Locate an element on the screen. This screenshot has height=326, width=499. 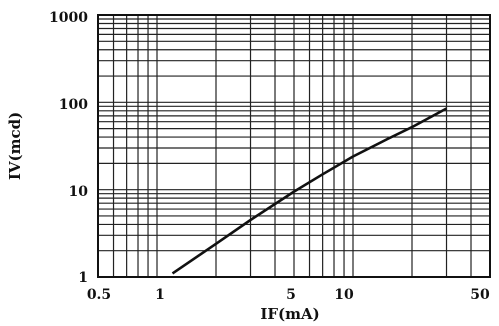
x-tick-label: 1 is located at coordinates (160, 295).